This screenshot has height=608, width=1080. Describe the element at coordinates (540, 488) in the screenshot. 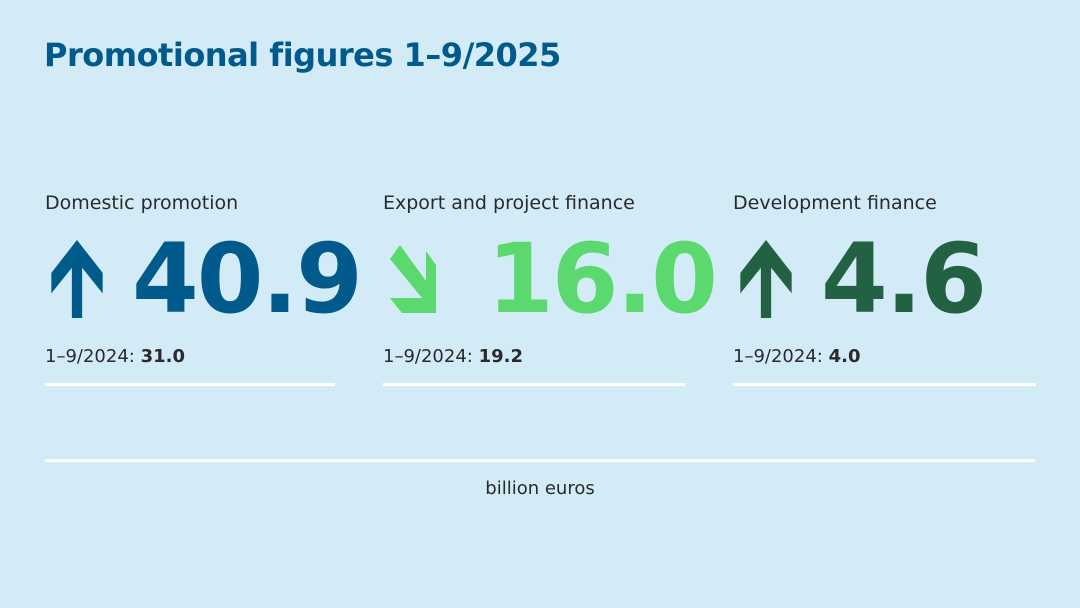

I see `unit-label: billion euros` at that location.